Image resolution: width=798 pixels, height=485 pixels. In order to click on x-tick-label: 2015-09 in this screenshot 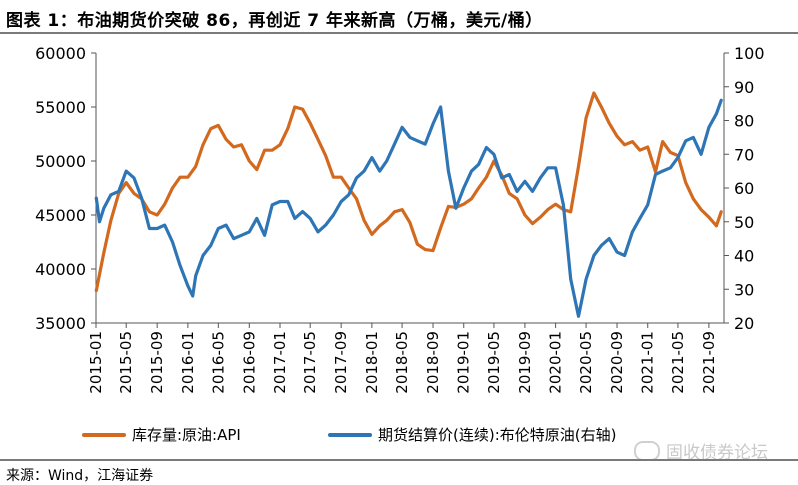, I will do `click(157, 362)`.